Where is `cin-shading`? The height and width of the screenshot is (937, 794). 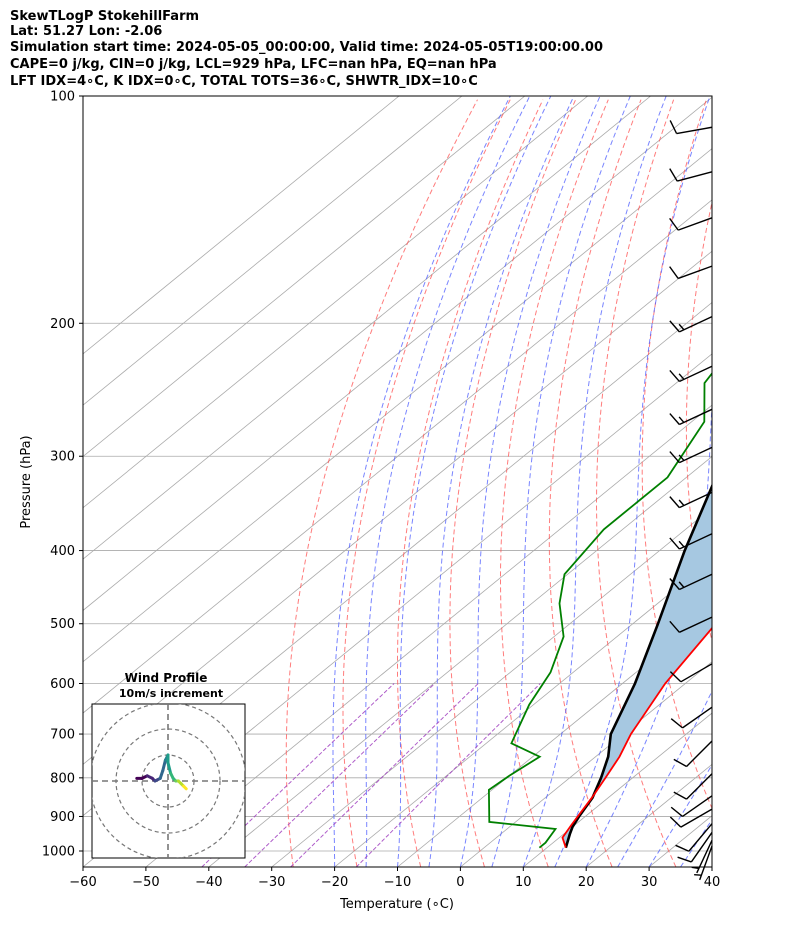 cin-shading is located at coordinates (637, 667).